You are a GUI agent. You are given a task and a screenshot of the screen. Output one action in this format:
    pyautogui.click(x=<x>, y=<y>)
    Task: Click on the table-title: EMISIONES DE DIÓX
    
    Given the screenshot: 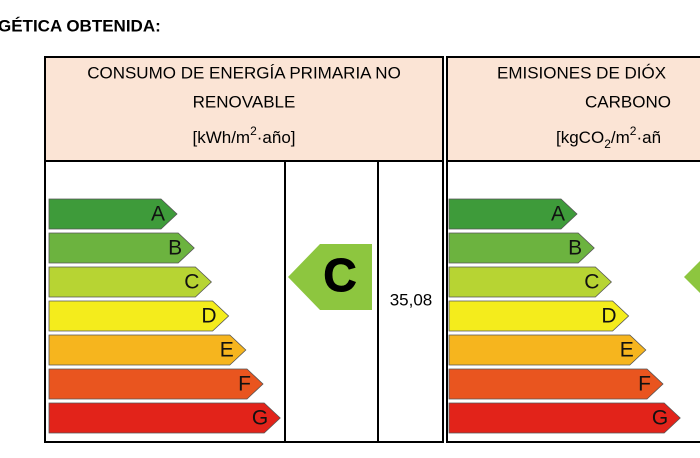 What is the action you would take?
    pyautogui.click(x=581, y=72)
    